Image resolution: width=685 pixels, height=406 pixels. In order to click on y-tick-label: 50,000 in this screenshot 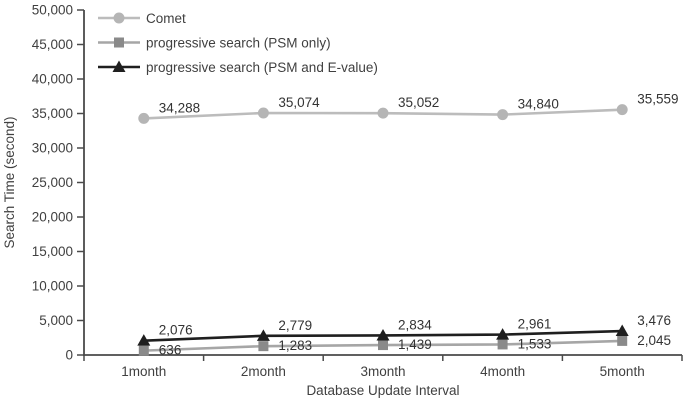, I will do `click(52, 10)`.